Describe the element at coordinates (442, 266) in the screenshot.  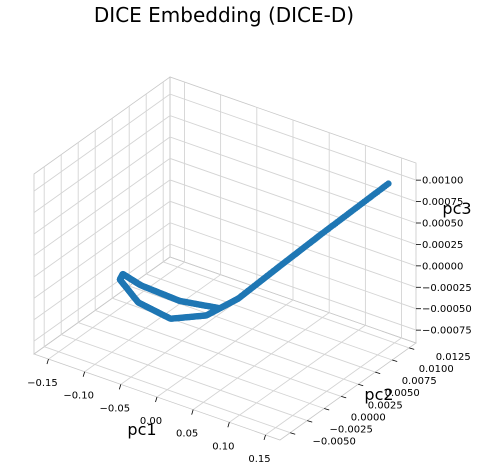
I see `z-tick-label: 0.00000` at that location.